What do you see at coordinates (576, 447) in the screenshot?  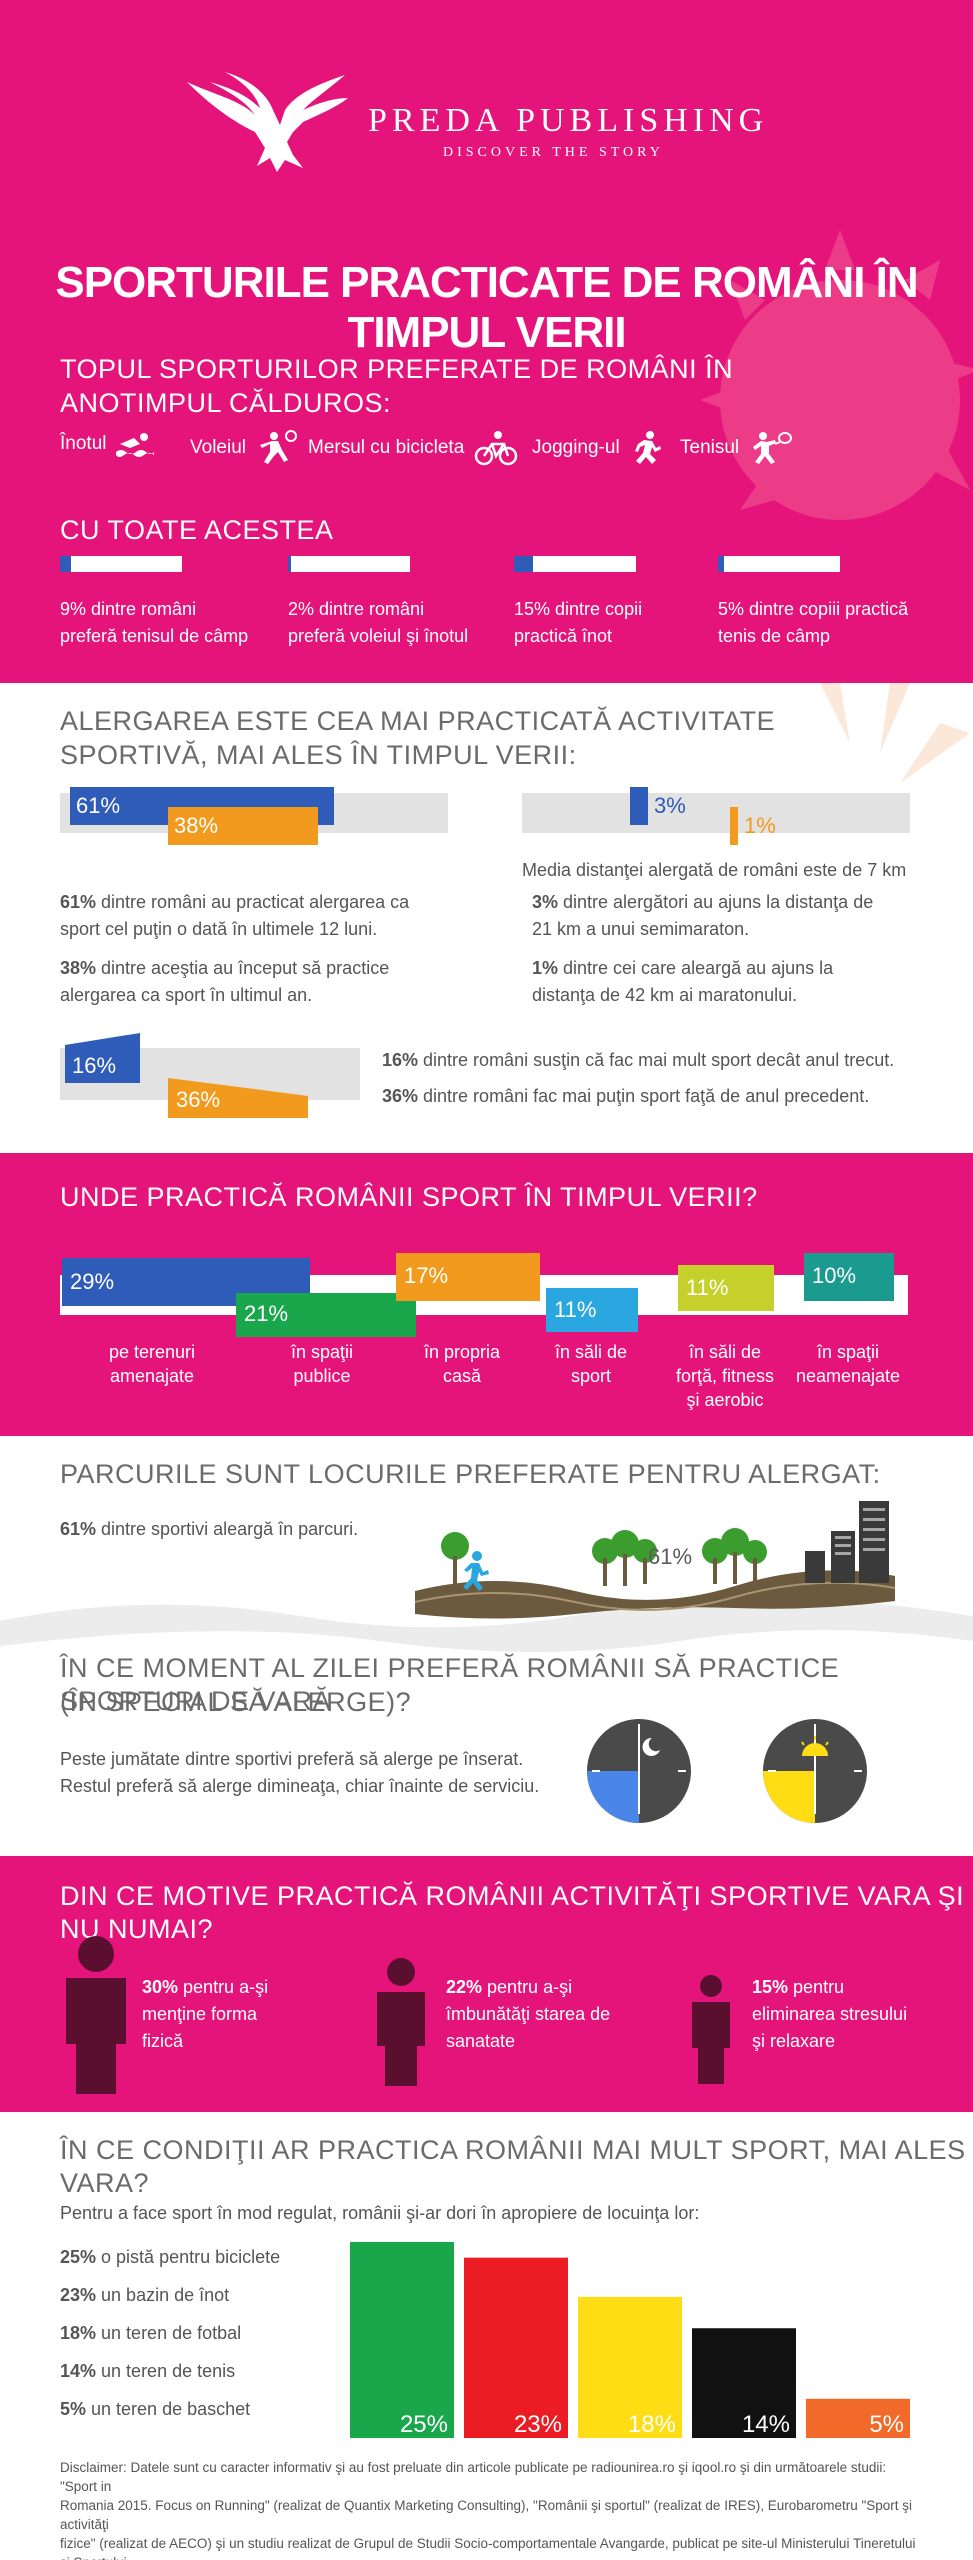 I see `sport-label: Jogging-ul` at bounding box center [576, 447].